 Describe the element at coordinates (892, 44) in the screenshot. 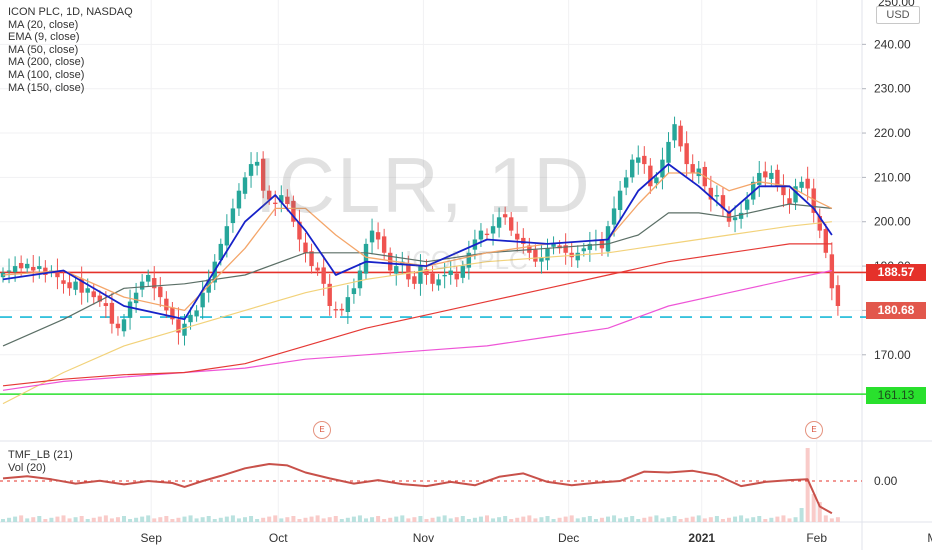

I see `y-tick-label: 240.00` at that location.